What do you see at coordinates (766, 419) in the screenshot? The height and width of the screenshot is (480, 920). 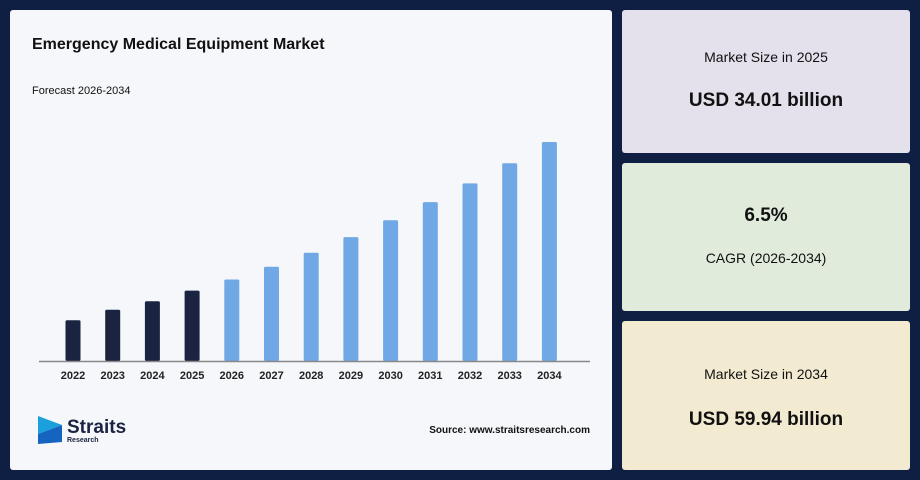 I see `card-value: USD 59.94 billion` at bounding box center [766, 419].